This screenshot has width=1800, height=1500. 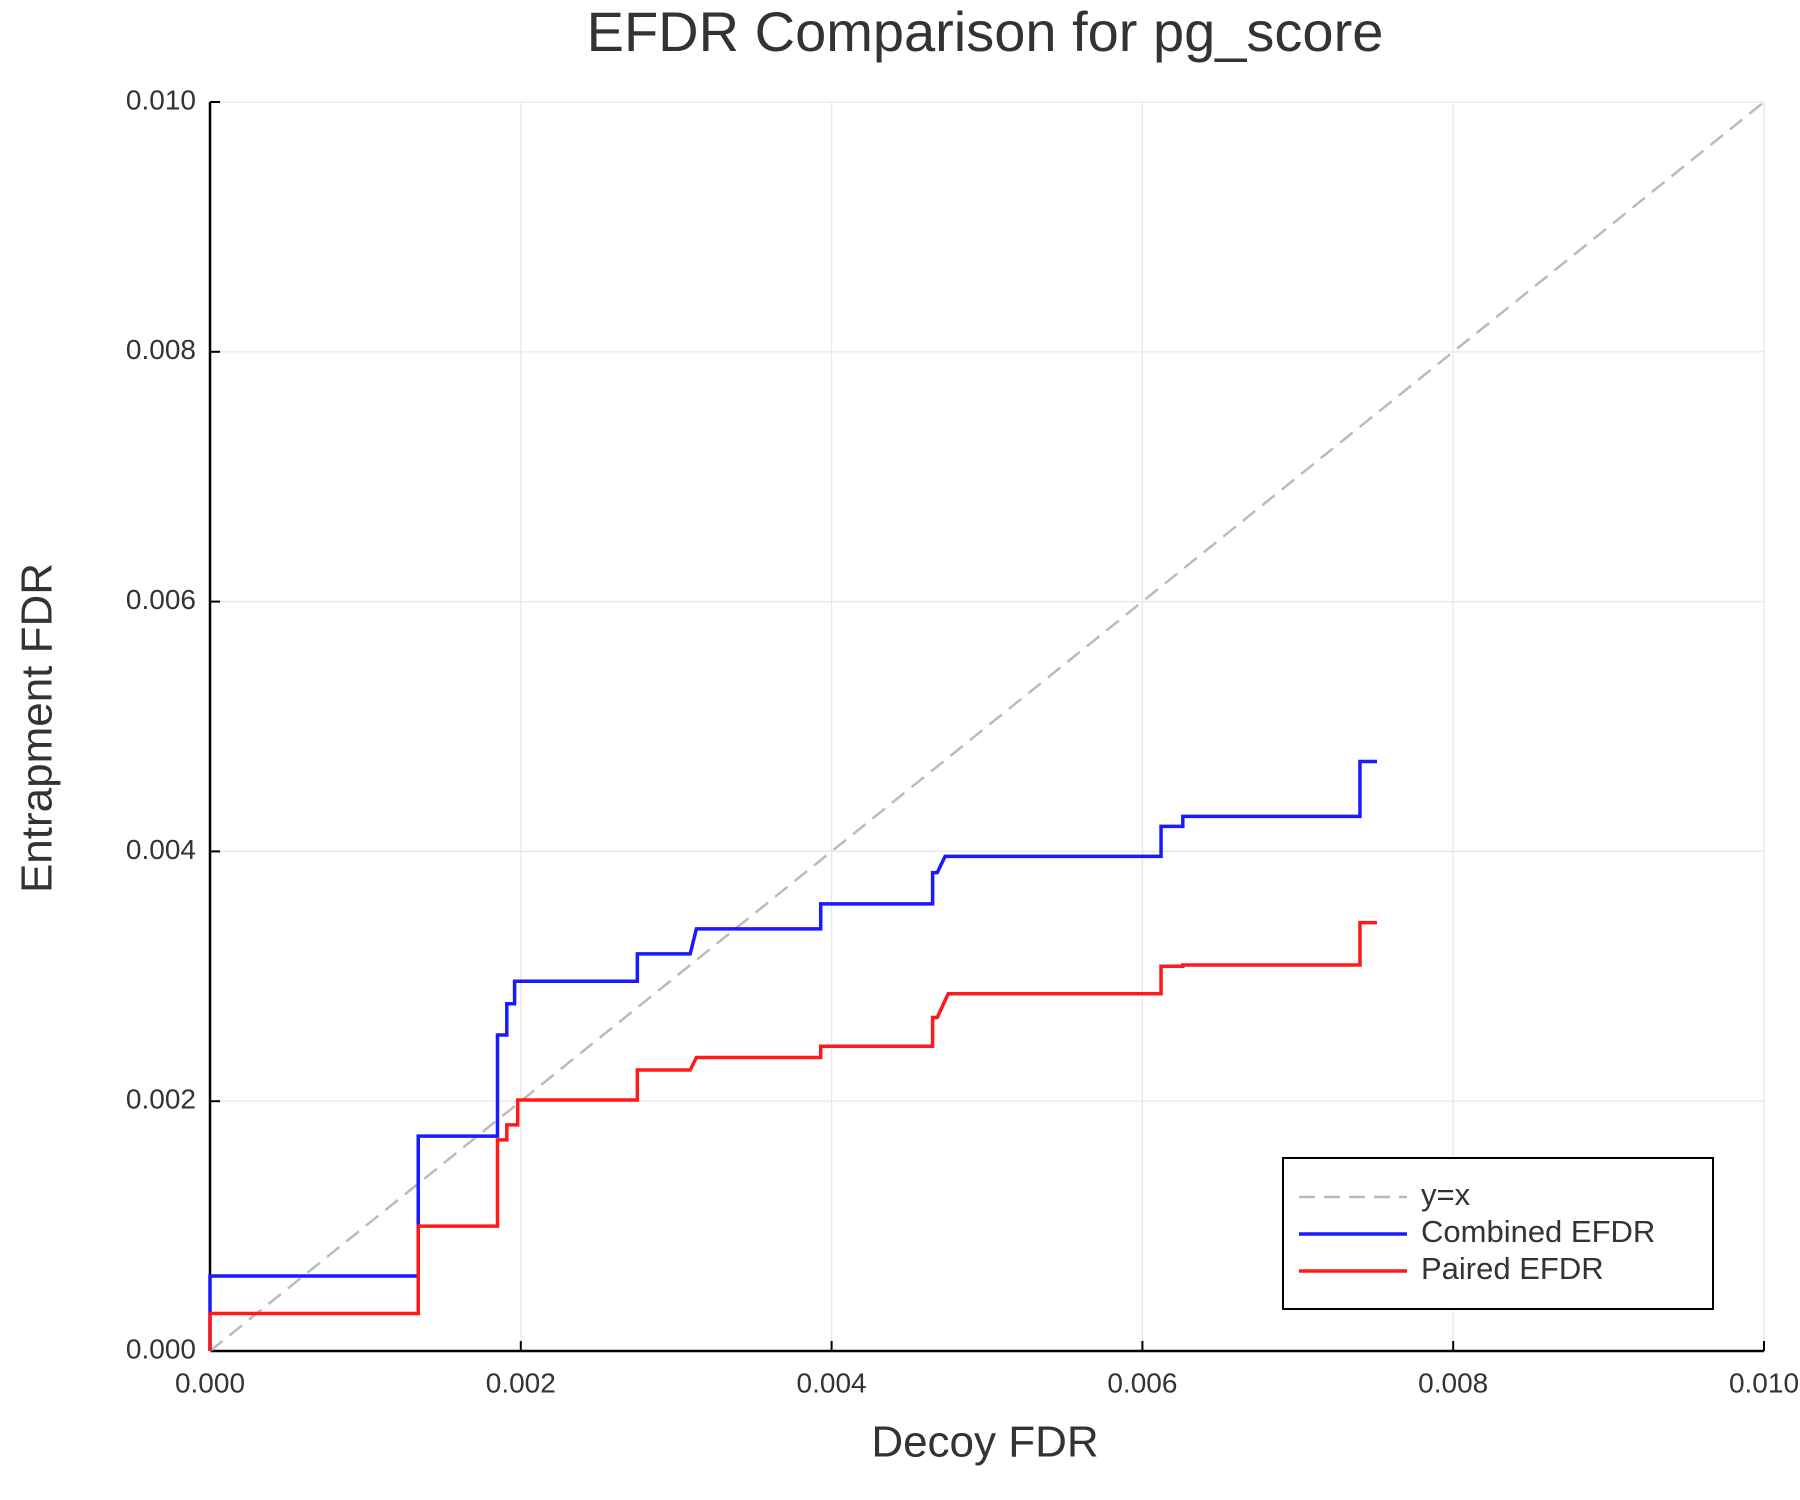 What do you see at coordinates (985, 31) in the screenshot?
I see `chart-title: EFDR Comparison for pg_score` at bounding box center [985, 31].